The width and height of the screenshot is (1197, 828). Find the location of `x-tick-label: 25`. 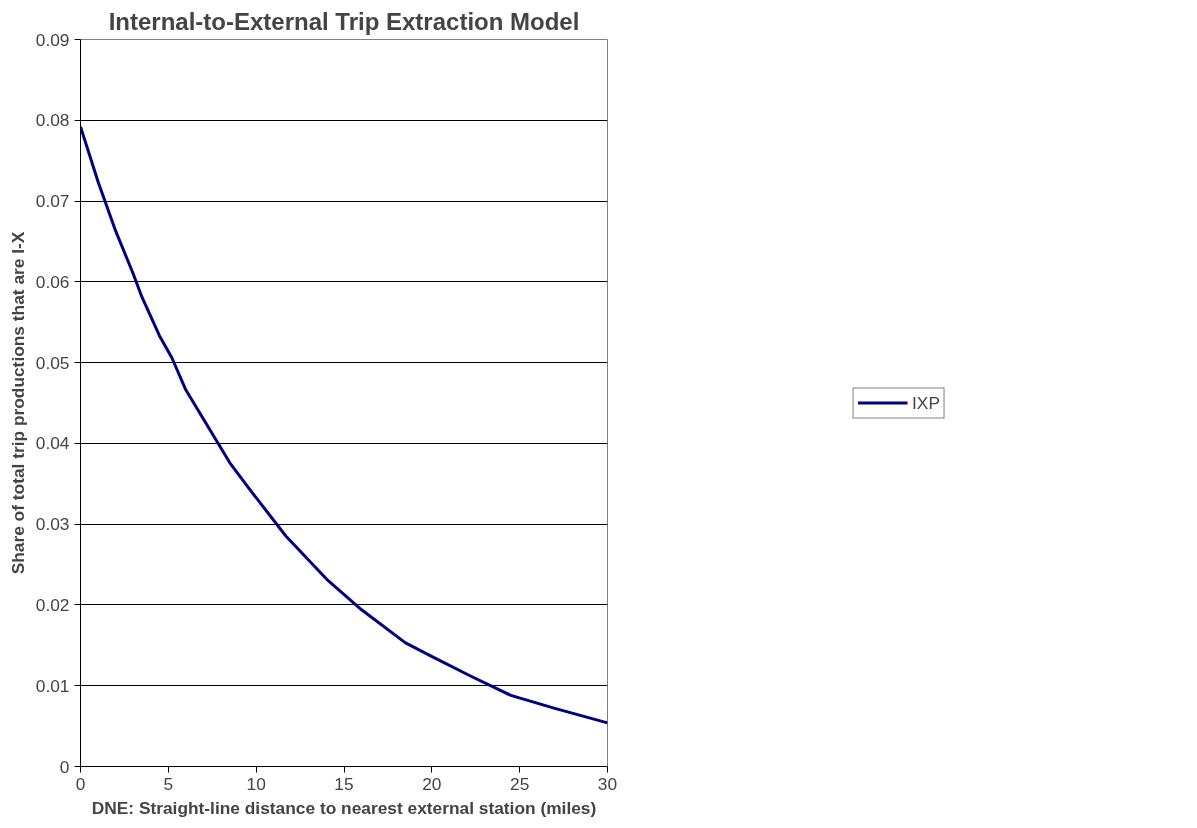

x-tick-label: 25 is located at coordinates (520, 783).